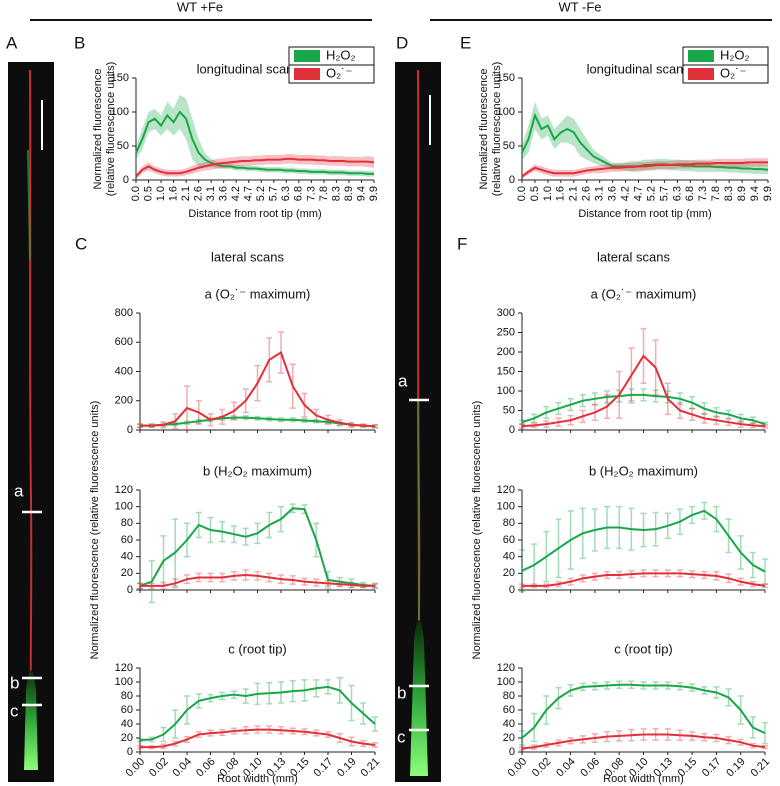  Describe the element at coordinates (249, 193) in the screenshot. I see `x-tick-label: 4.7` at that location.